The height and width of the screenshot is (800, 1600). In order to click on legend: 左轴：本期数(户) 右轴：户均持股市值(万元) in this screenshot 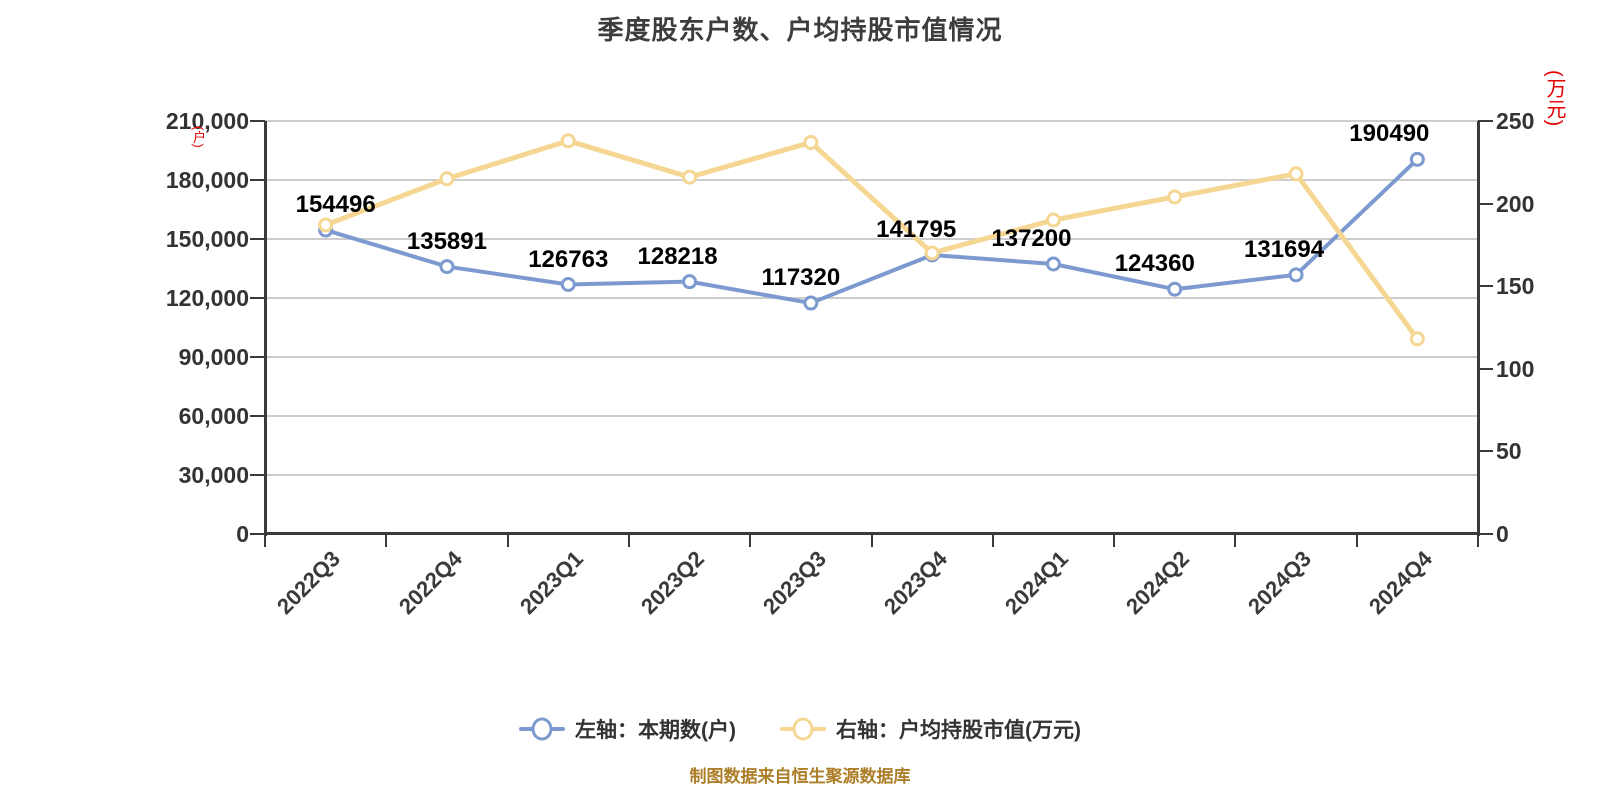, I will do `click(800, 729)`.